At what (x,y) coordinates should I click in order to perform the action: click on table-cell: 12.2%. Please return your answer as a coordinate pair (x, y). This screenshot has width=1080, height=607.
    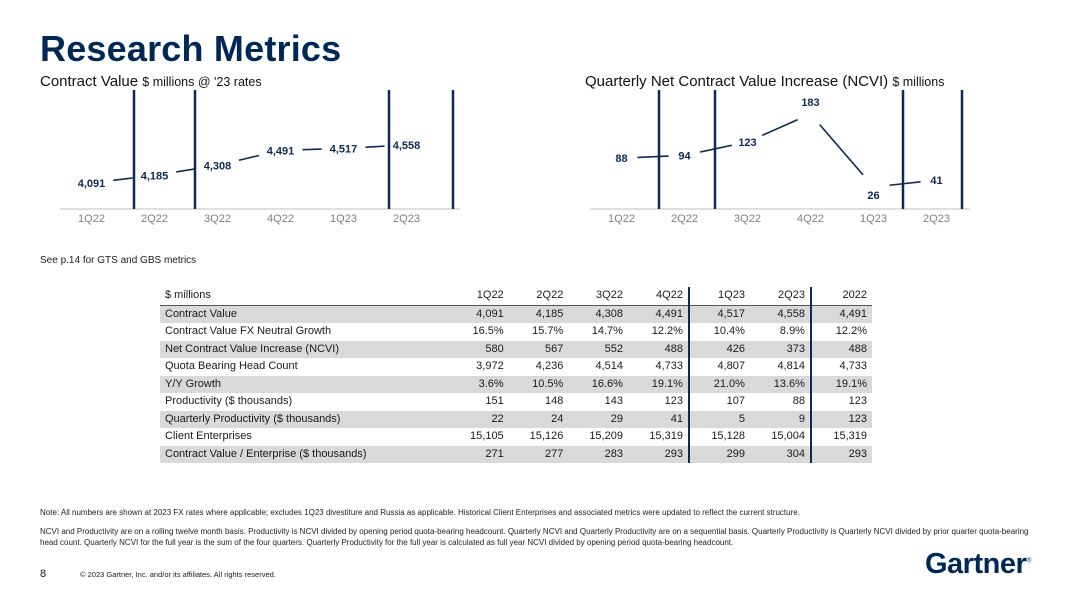
    Looking at the image, I should click on (841, 332).